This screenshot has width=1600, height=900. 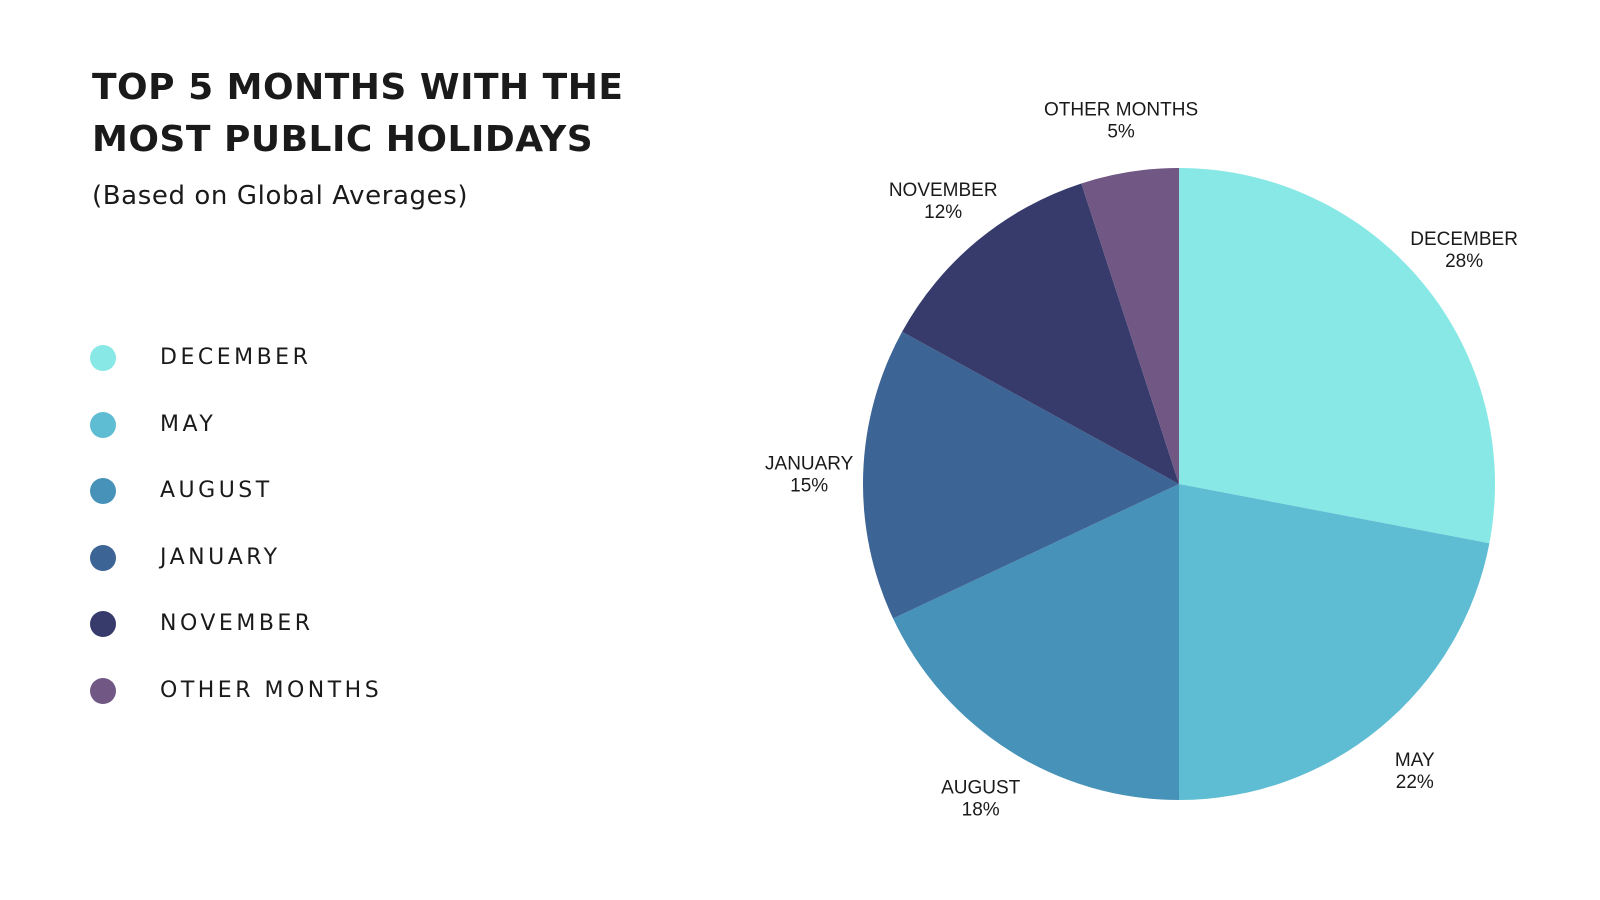 What do you see at coordinates (236, 510) in the screenshot?
I see `legend-item-august: AUGUST` at bounding box center [236, 510].